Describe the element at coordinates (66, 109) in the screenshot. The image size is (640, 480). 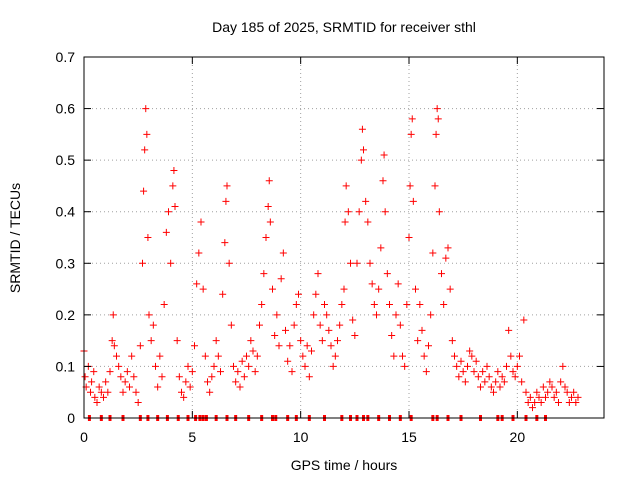
I see `y-tick-label: 0.6` at that location.